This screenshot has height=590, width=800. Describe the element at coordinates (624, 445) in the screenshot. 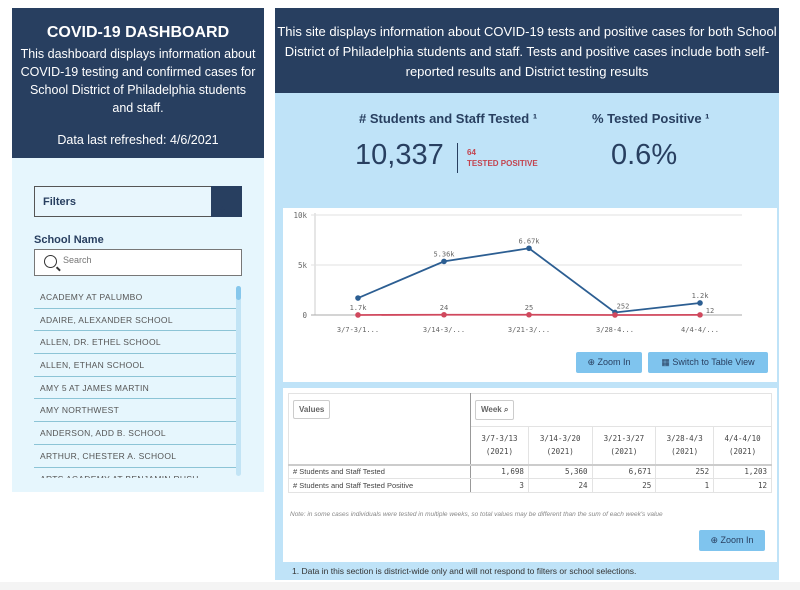

I see `week-header: 3/21-3/27 (2021)` at that location.